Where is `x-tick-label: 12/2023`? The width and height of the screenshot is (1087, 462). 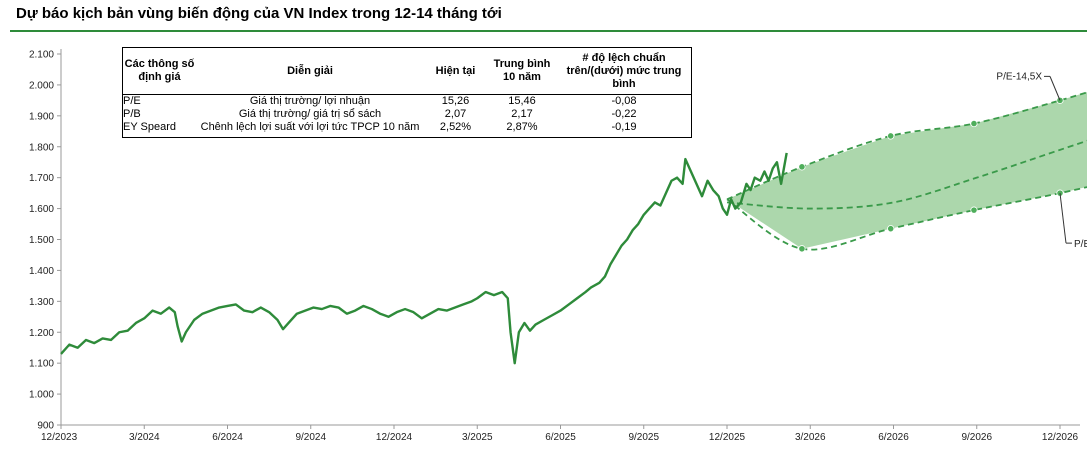 x-tick-label: 12/2023 is located at coordinates (59, 437).